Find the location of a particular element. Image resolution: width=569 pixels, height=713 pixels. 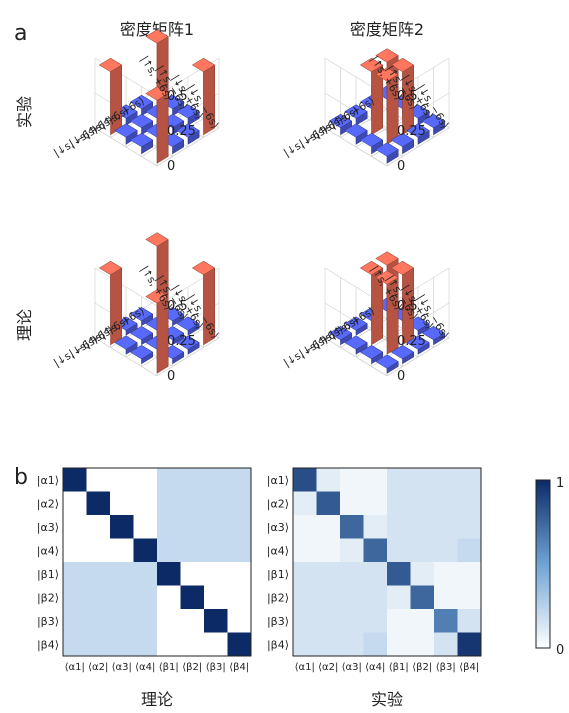

heatmap-col-label: ⟨α2| is located at coordinates (328, 667).